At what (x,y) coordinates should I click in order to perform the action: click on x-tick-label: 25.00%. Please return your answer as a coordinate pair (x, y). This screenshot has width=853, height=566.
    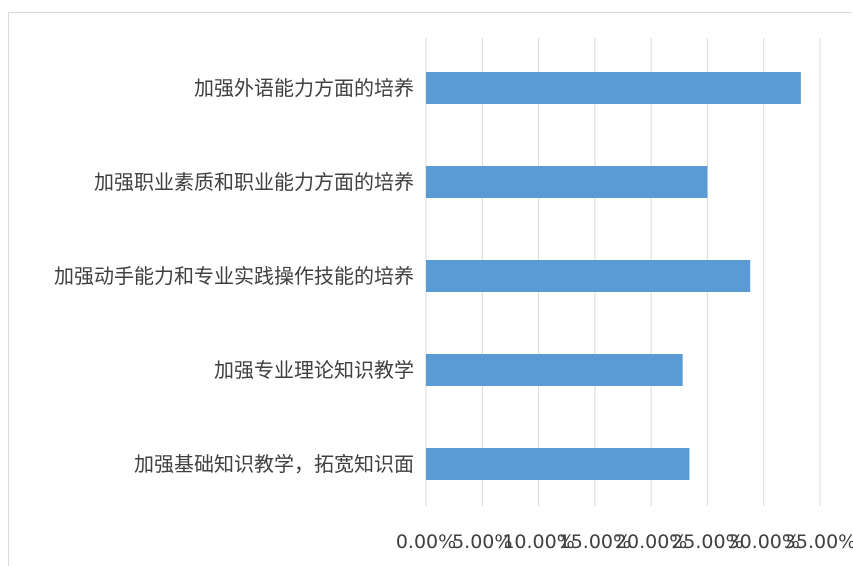
    Looking at the image, I should click on (707, 542).